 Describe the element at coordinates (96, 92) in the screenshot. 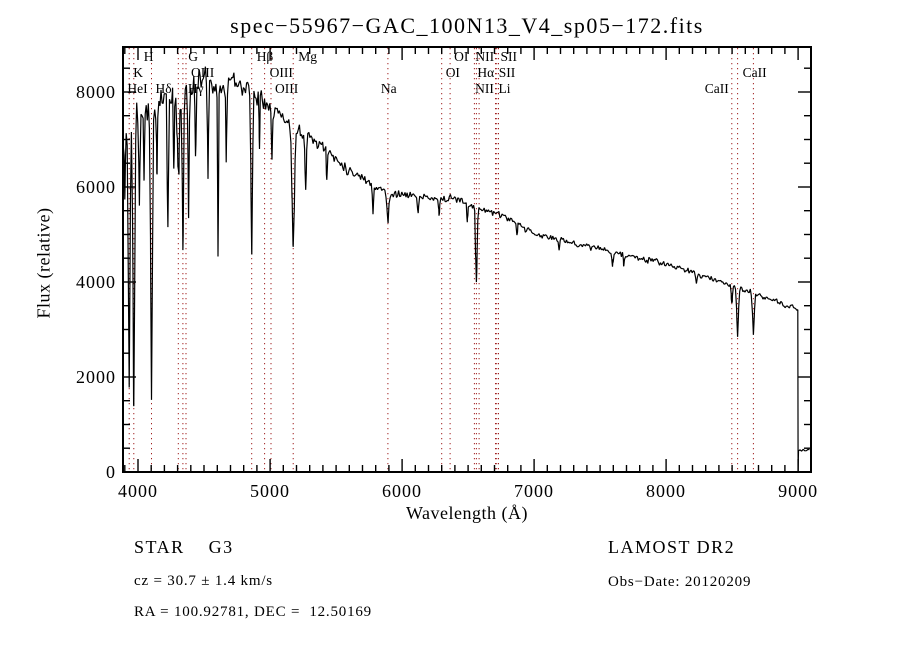

I see `y-tick-label: 8000` at that location.